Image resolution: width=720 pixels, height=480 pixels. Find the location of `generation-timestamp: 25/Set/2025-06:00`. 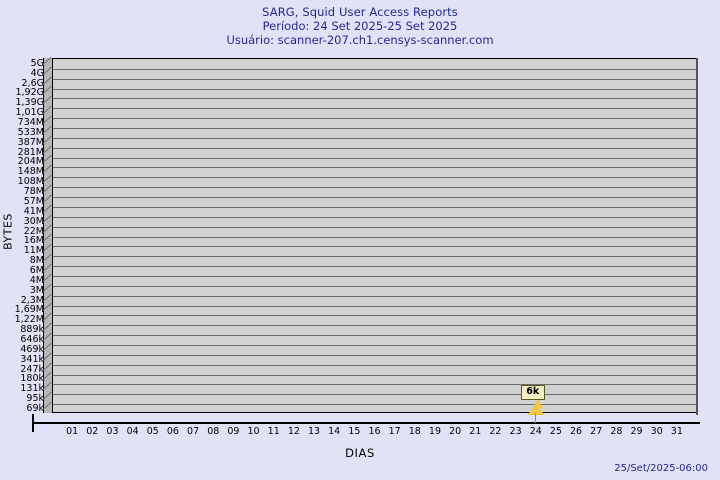

generation-timestamp: 25/Set/2025-06:00 is located at coordinates (661, 468).